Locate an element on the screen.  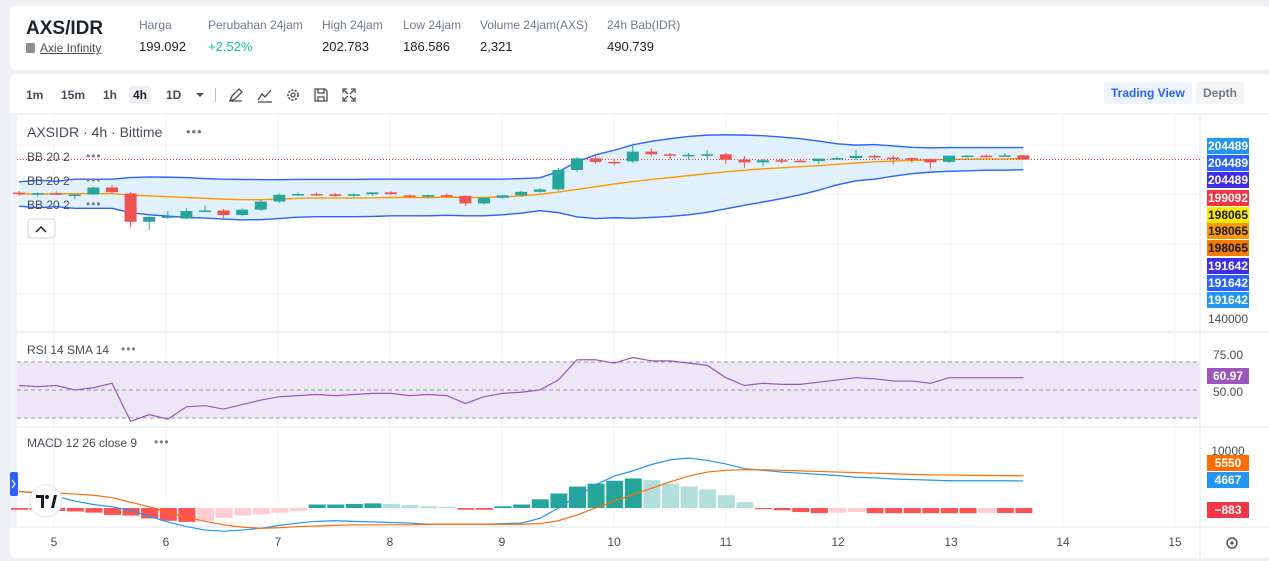
price-tick: 140000 is located at coordinates (1228, 319).